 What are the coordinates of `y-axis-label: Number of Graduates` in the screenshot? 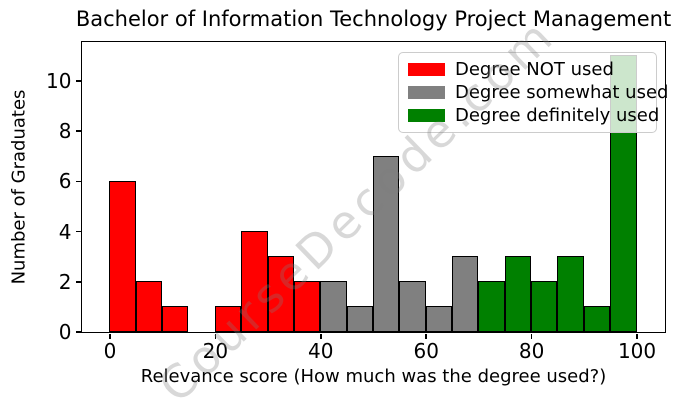 It's located at (19, 187).